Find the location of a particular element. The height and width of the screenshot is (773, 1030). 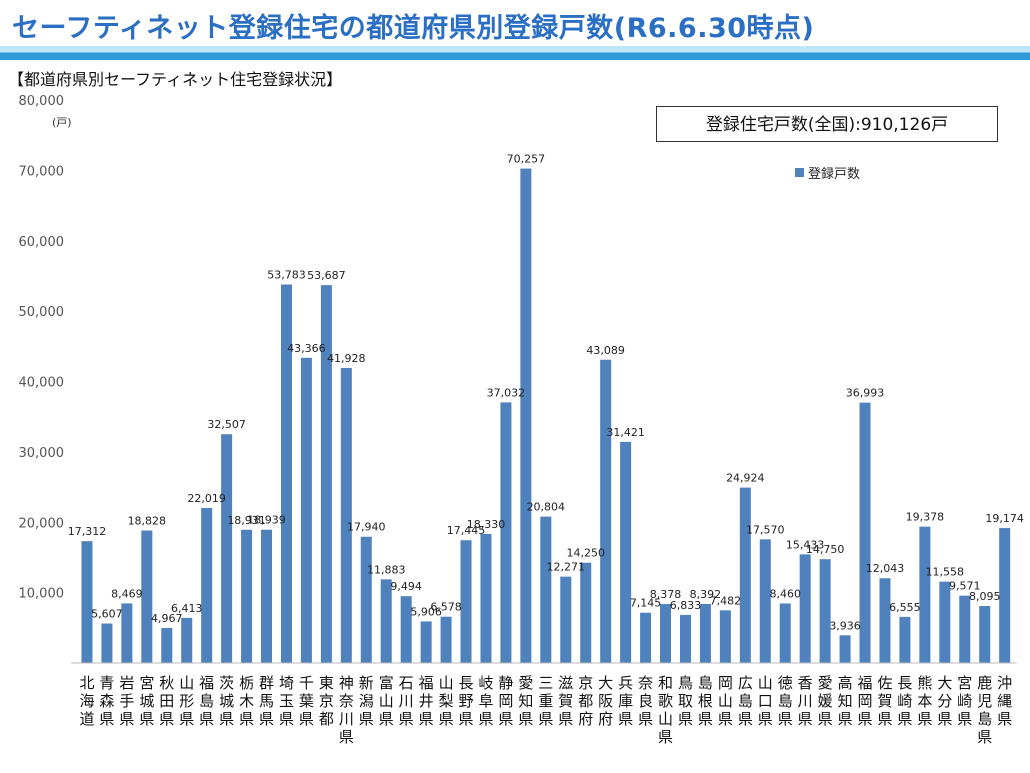

data-label: 8,095 is located at coordinates (985, 596).